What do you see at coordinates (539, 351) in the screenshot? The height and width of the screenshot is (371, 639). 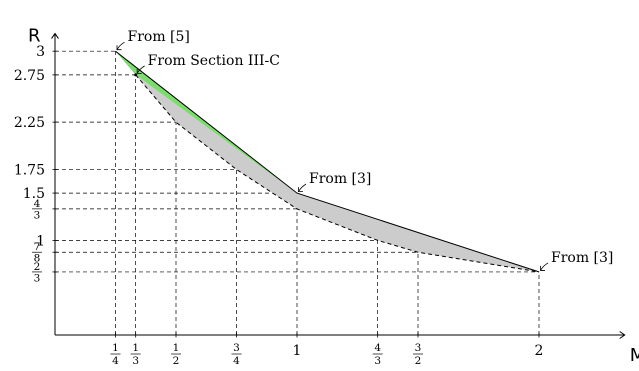 I see `x-tick-label: 2` at bounding box center [539, 351].